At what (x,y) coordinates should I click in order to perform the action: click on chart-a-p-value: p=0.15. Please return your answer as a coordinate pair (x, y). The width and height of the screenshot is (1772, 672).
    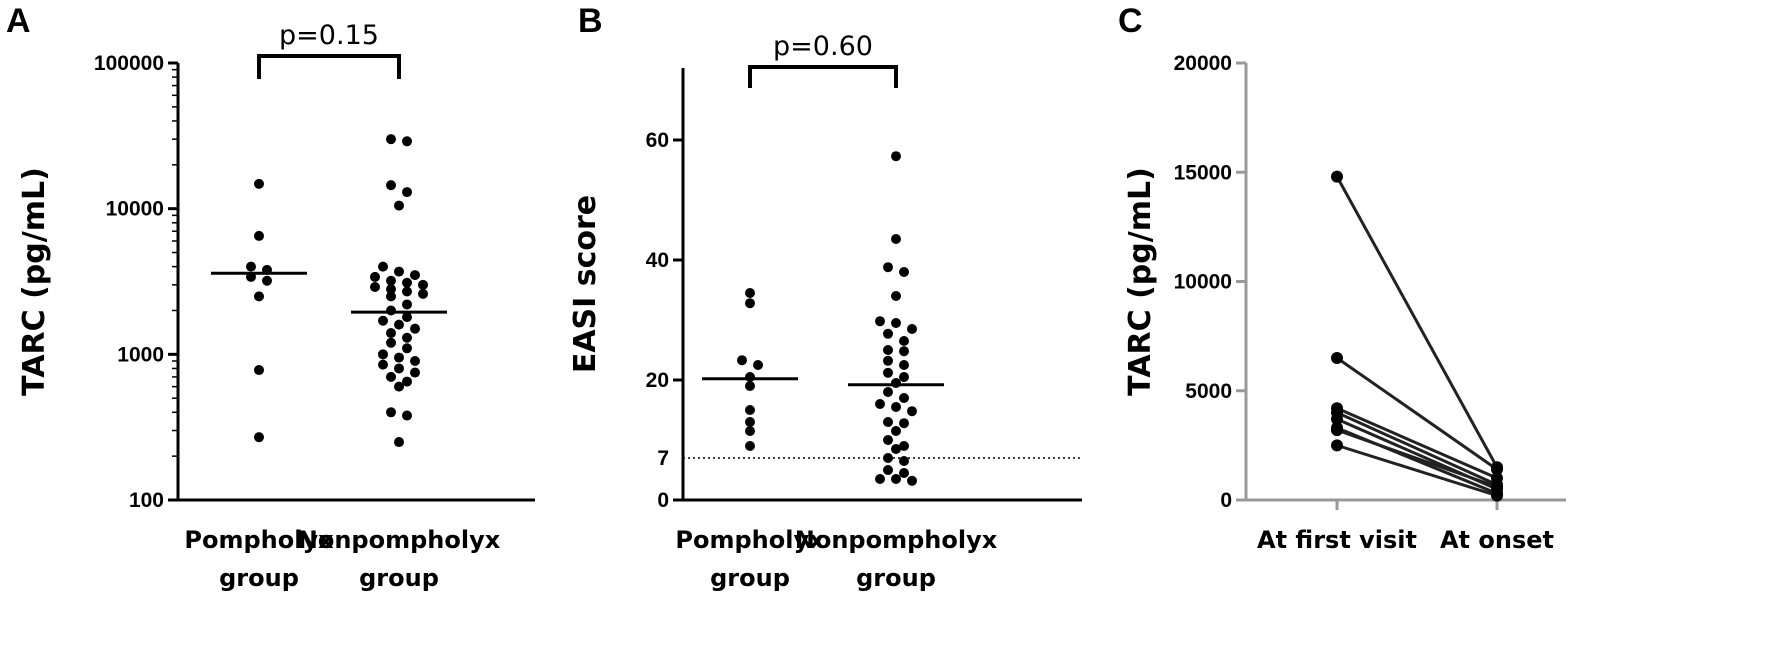
    Looking at the image, I should click on (329, 35).